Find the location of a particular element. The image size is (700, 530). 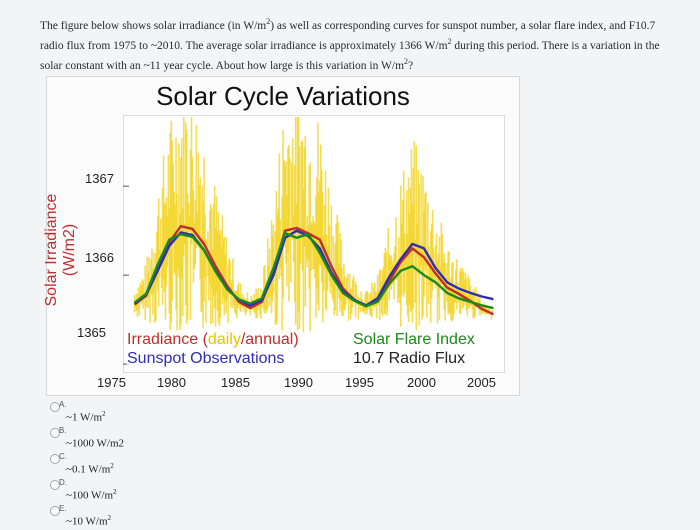

series-line-irradiance-annual- is located at coordinates (313, 270).